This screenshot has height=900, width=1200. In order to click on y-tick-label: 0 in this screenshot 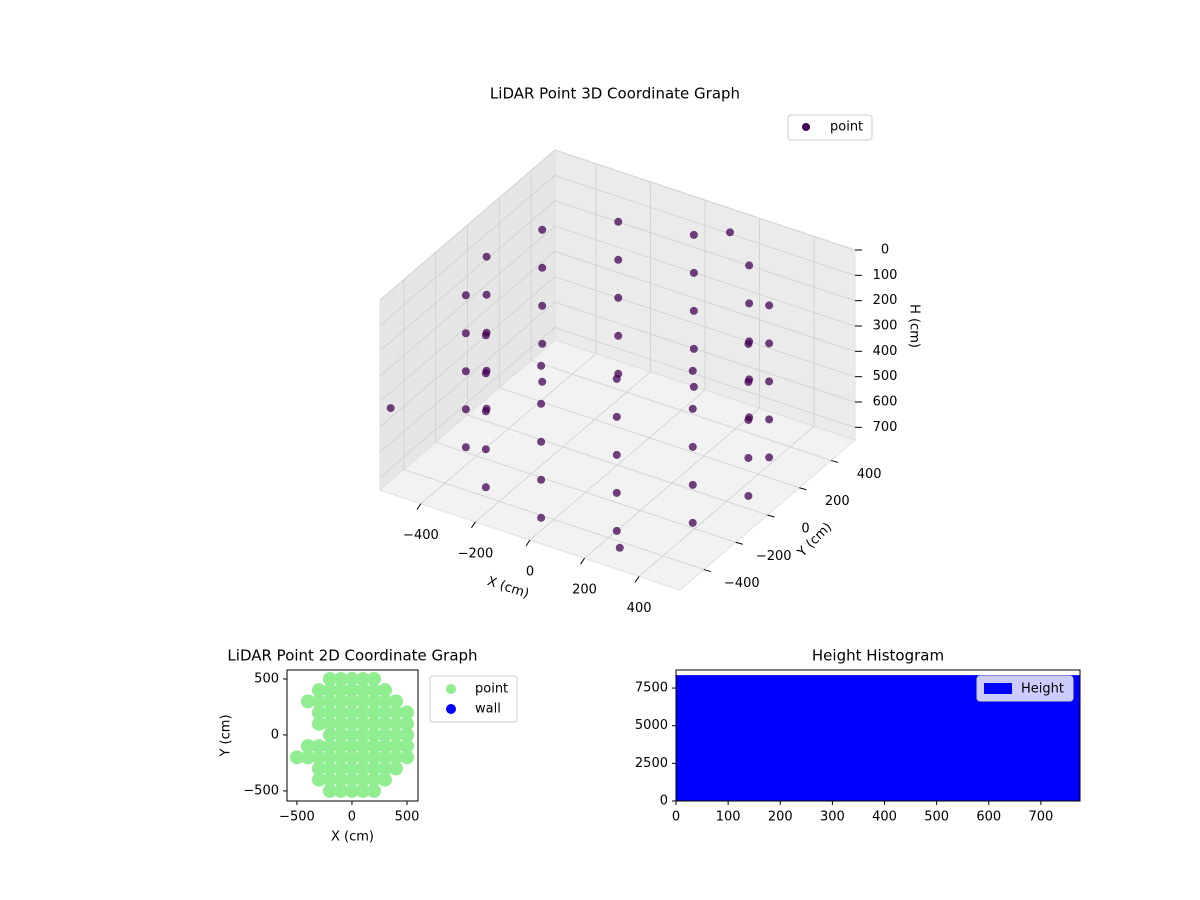, I will do `click(664, 801)`.